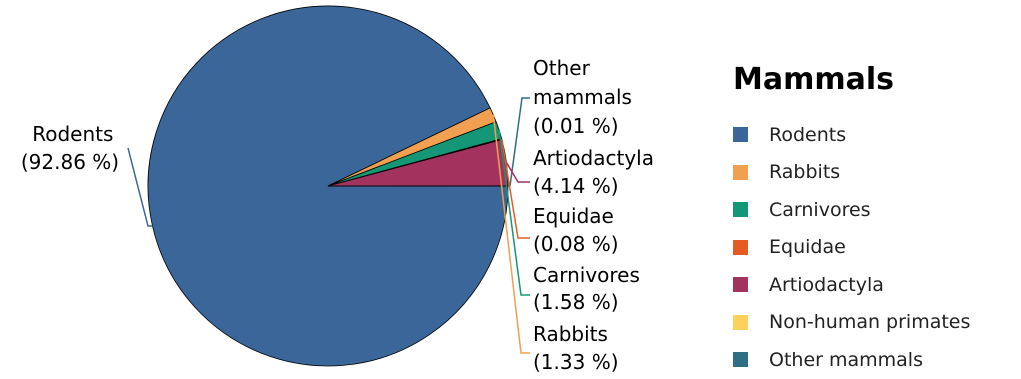 This screenshot has height=379, width=1021. Describe the element at coordinates (826, 285) in the screenshot. I see `legend-label: Artiodactyla` at that location.